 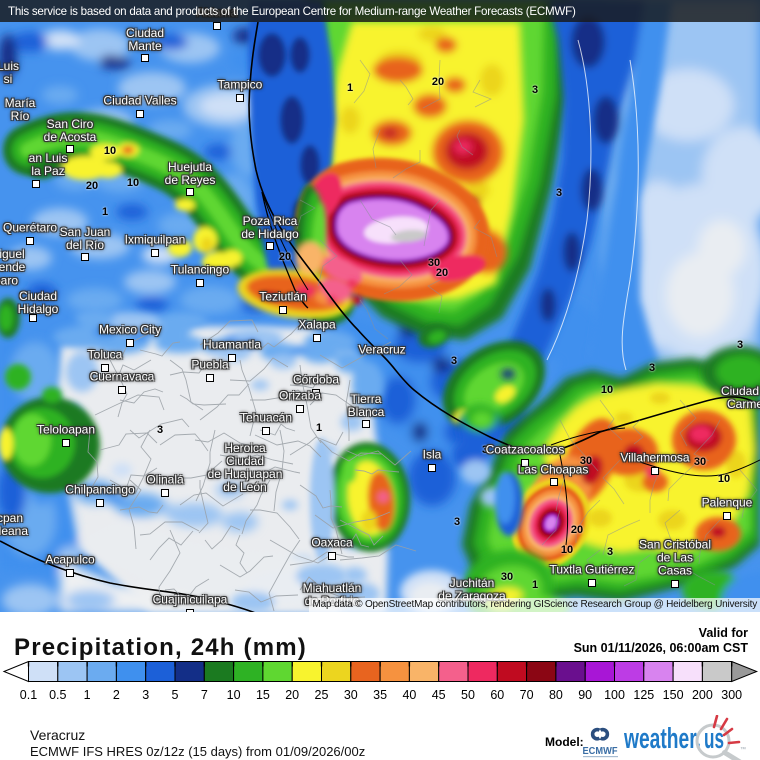 What do you see at coordinates (714, 739) in the screenshot?
I see `svg-text: us` at bounding box center [714, 739].